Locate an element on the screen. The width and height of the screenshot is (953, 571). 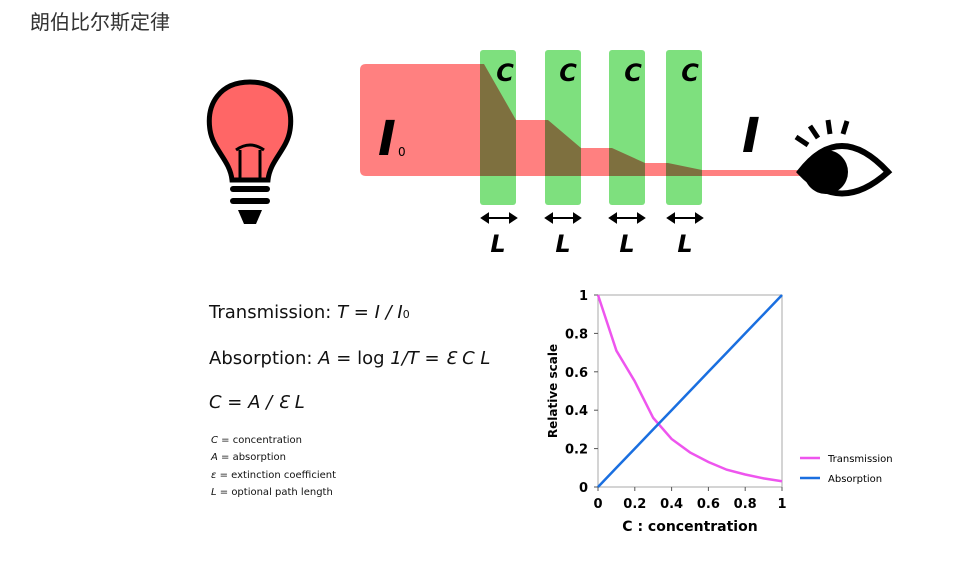
note: ε = extinction coefficient is located at coordinates (273, 475).